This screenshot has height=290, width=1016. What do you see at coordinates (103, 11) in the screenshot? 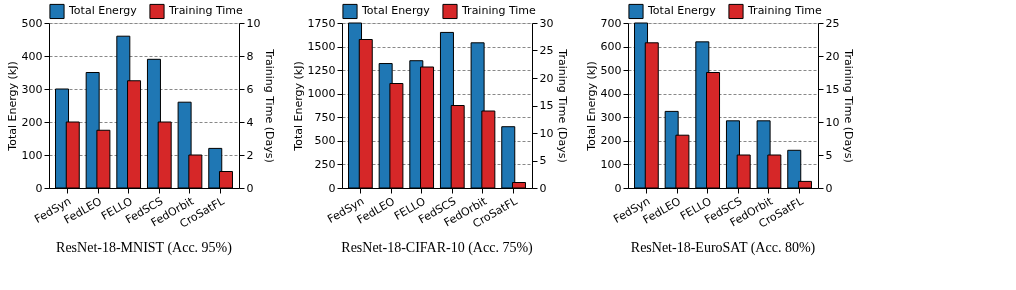
I see `legend-label: Total Energy` at bounding box center [103, 11].